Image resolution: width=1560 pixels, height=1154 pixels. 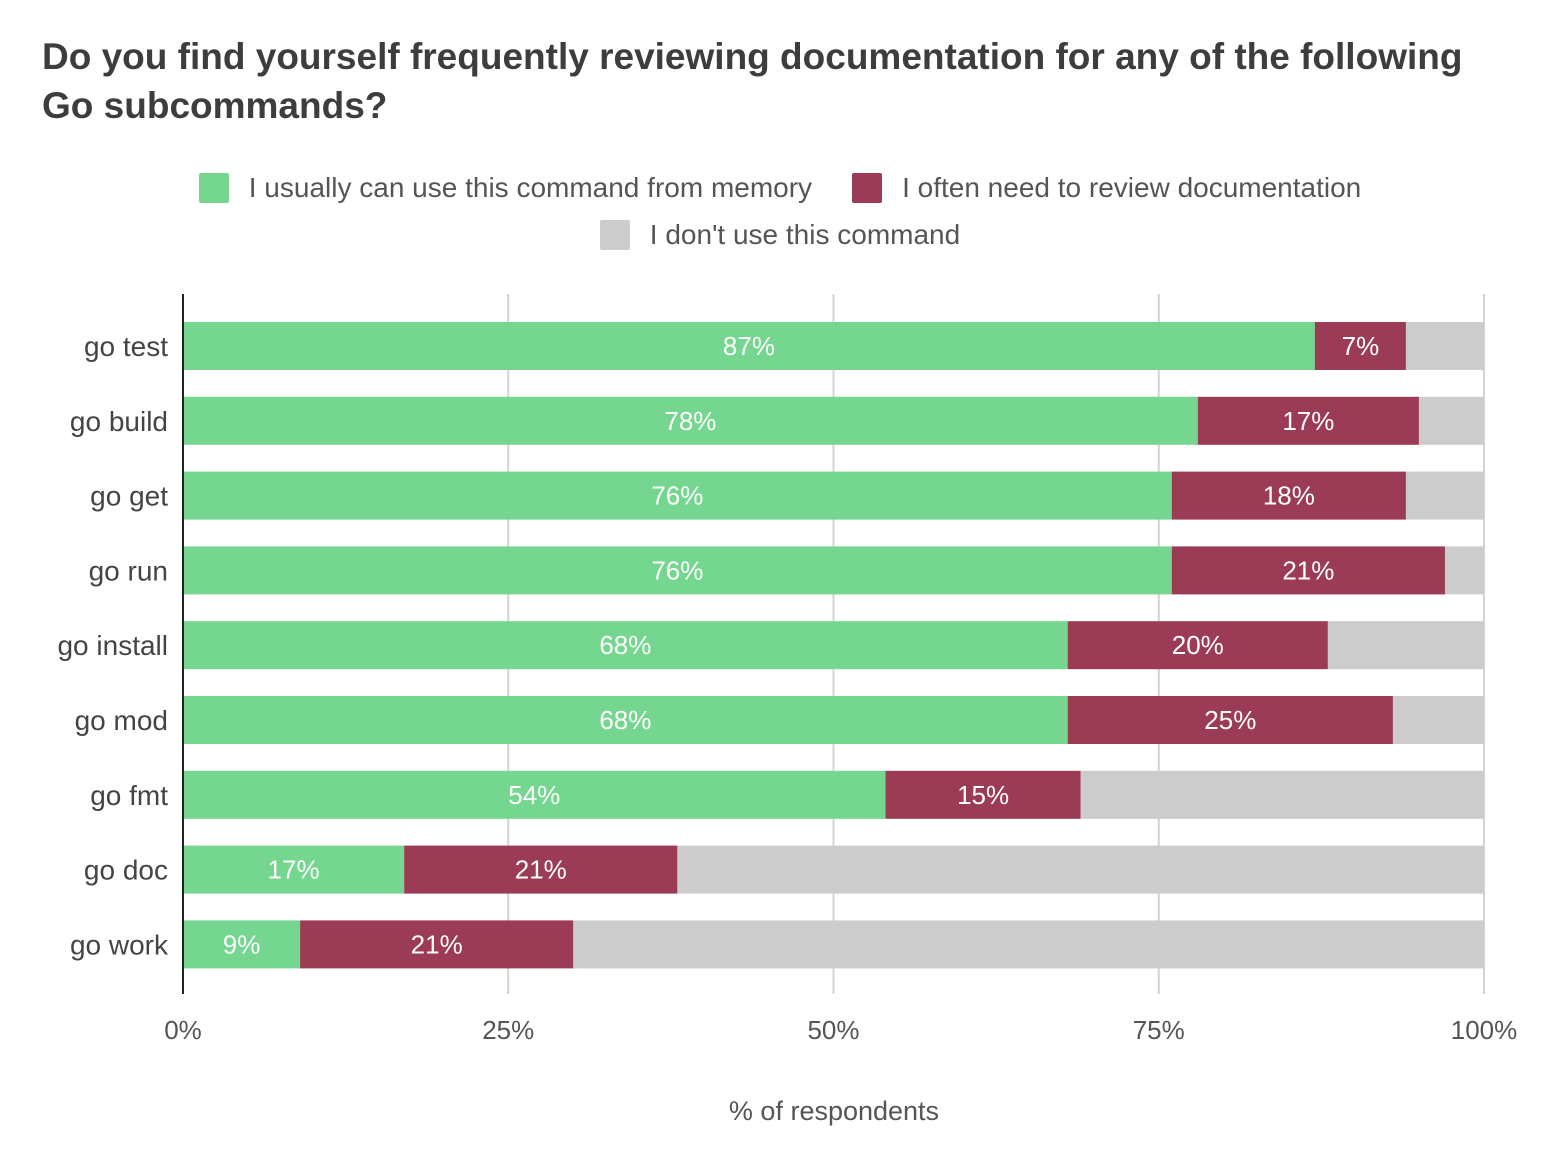 I want to click on legend-swatch-review, so click(x=867, y=188).